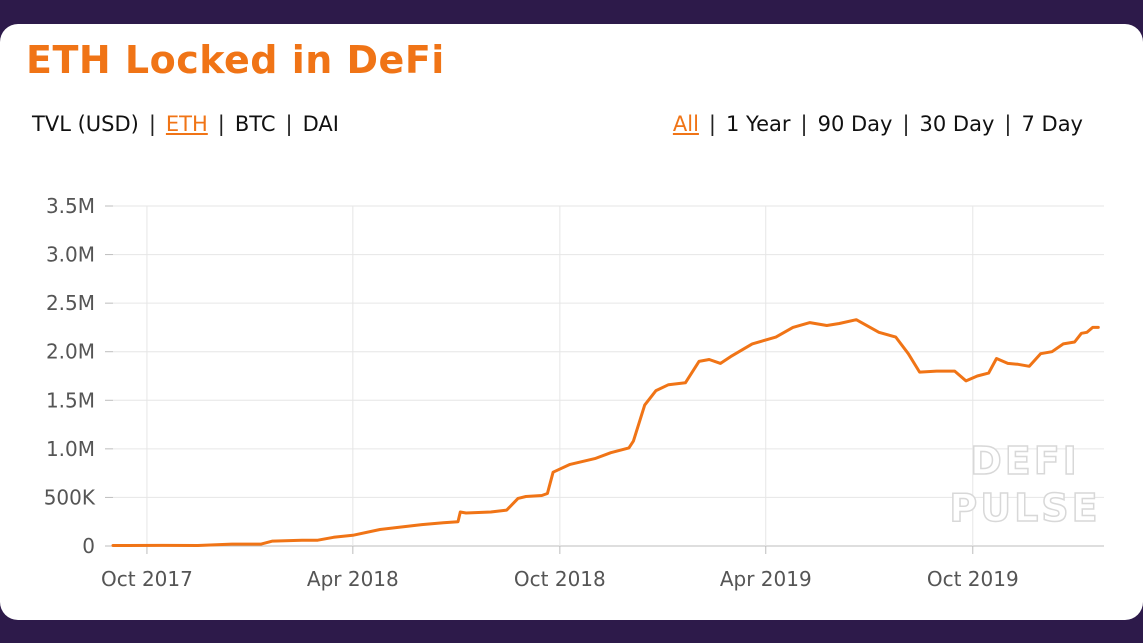  I want to click on y-tick-label: 500K, so click(70, 497).